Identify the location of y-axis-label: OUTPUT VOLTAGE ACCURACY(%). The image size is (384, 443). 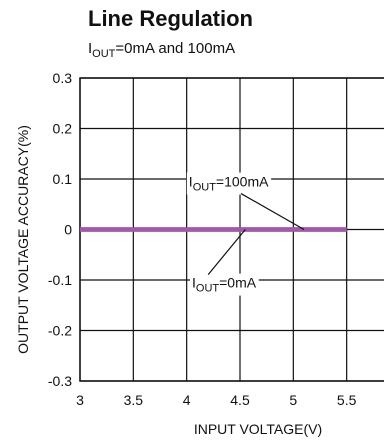
(23, 239).